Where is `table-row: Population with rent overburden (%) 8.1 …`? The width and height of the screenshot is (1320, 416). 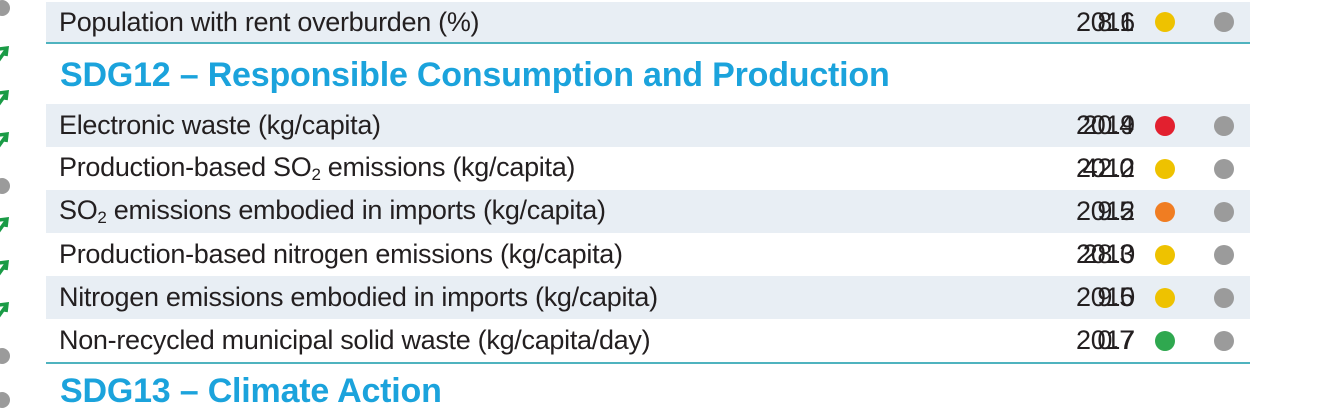 table-row: Population with rent overburden (%) 8.1 … is located at coordinates (648, 22).